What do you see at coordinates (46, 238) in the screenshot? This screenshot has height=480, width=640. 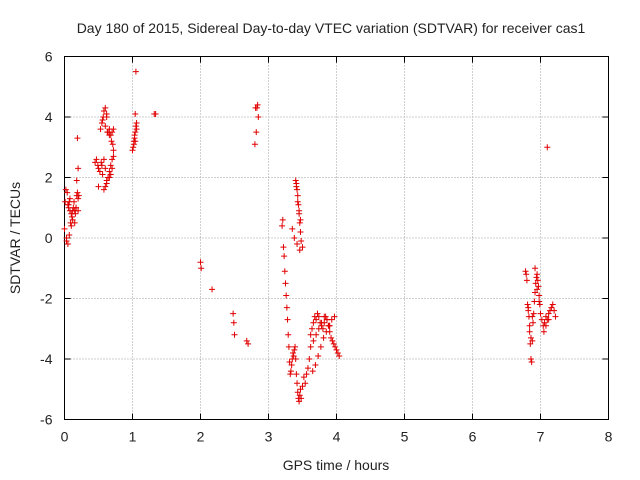 I see `y-tick-labels: -6 -4 -2 0 2 4 6` at bounding box center [46, 238].